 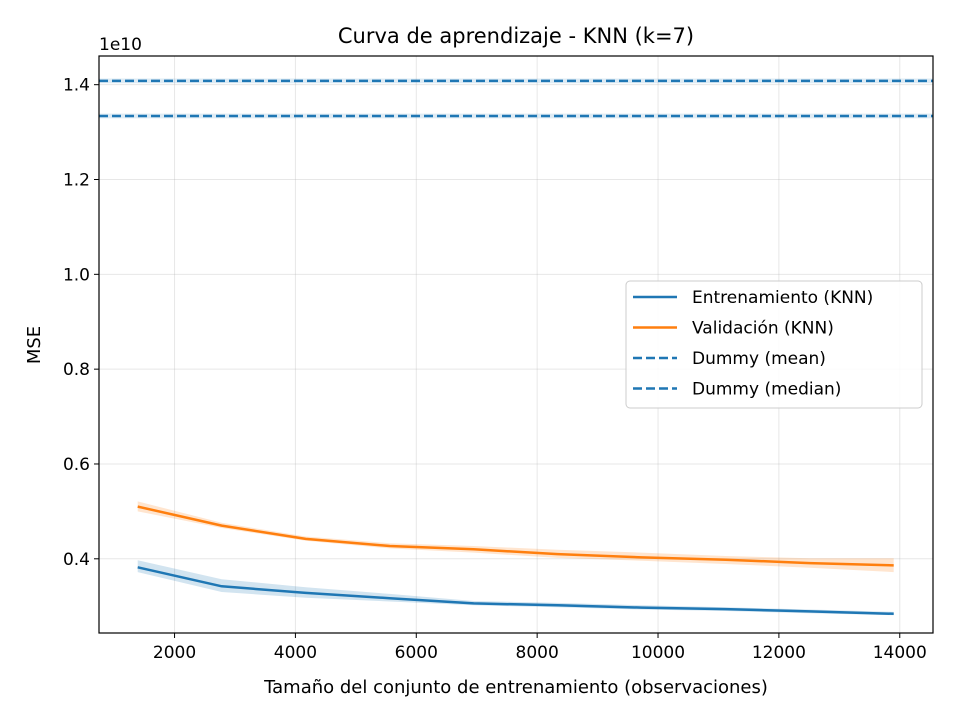 I want to click on x-tick-label: 10000, so click(x=658, y=653).